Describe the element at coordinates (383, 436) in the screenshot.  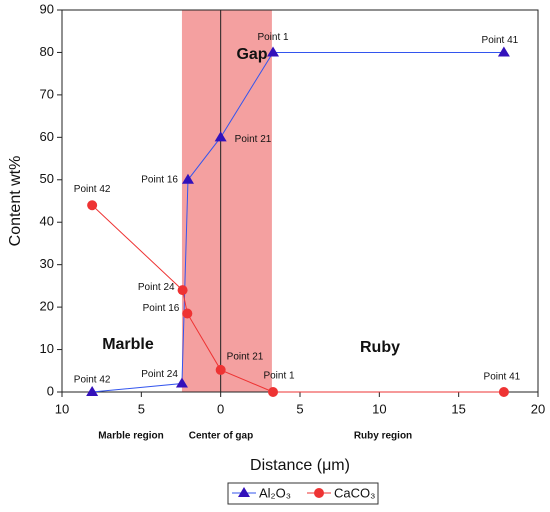
I see `region-label: Ruby region` at that location.